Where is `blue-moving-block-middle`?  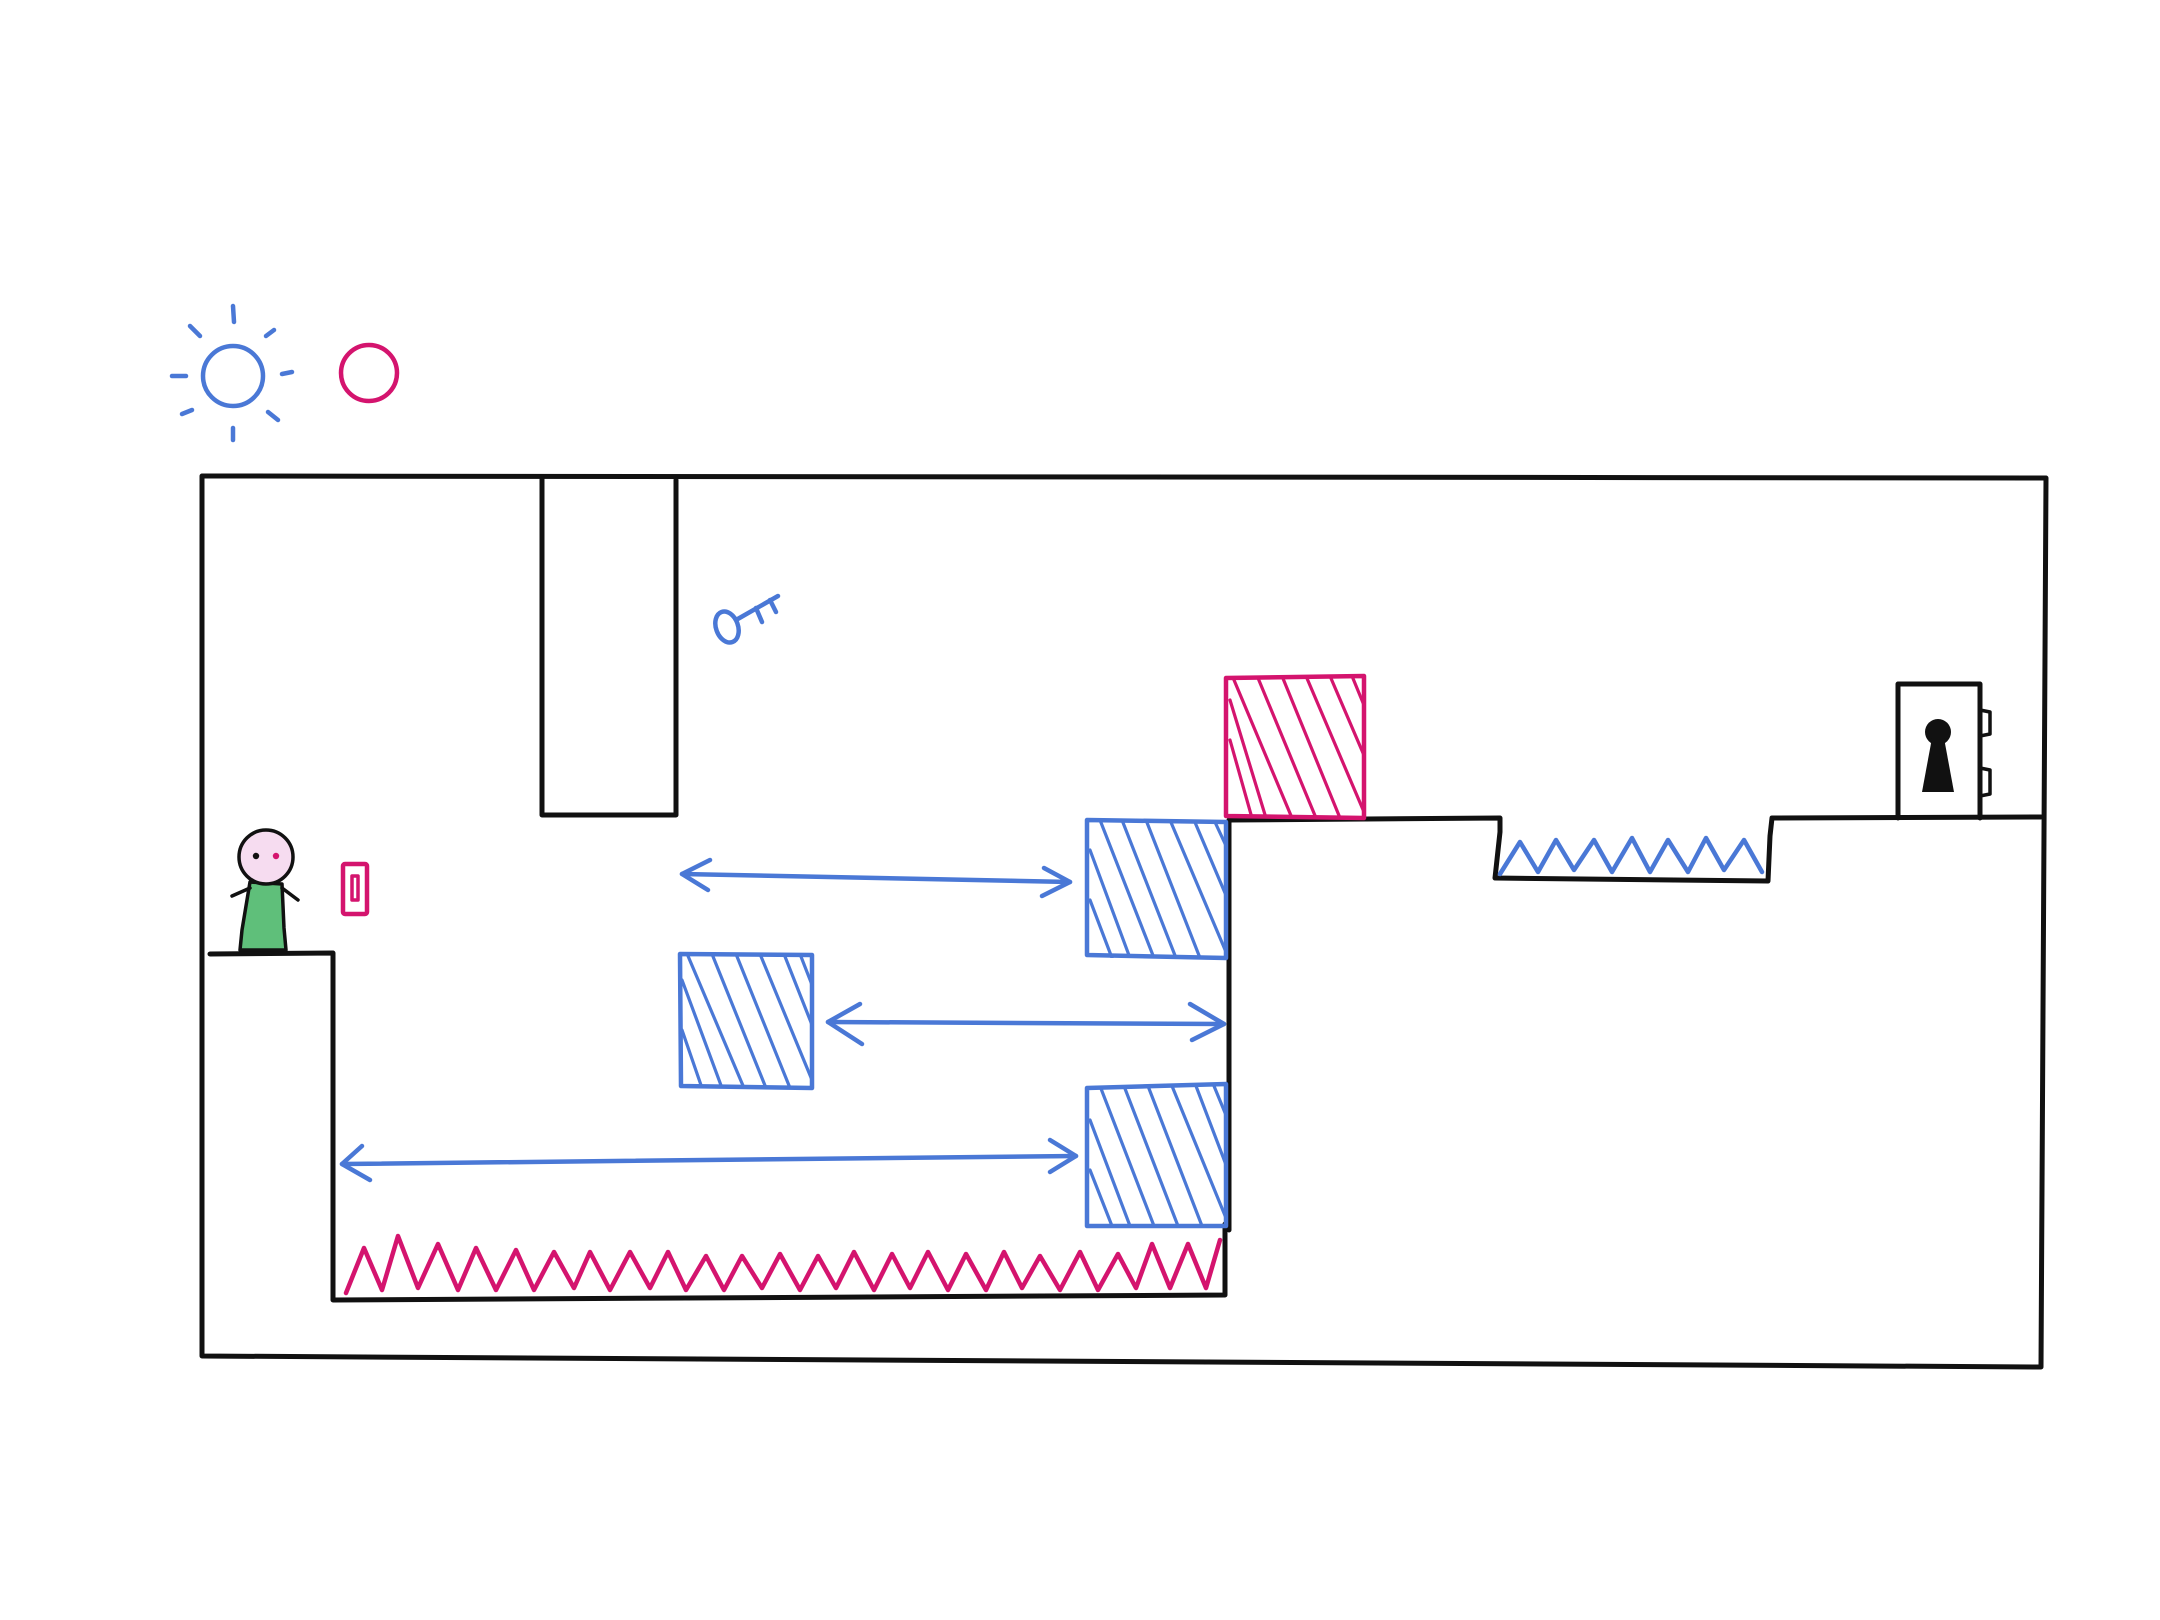 blue-moving-block-middle is located at coordinates (746, 1021).